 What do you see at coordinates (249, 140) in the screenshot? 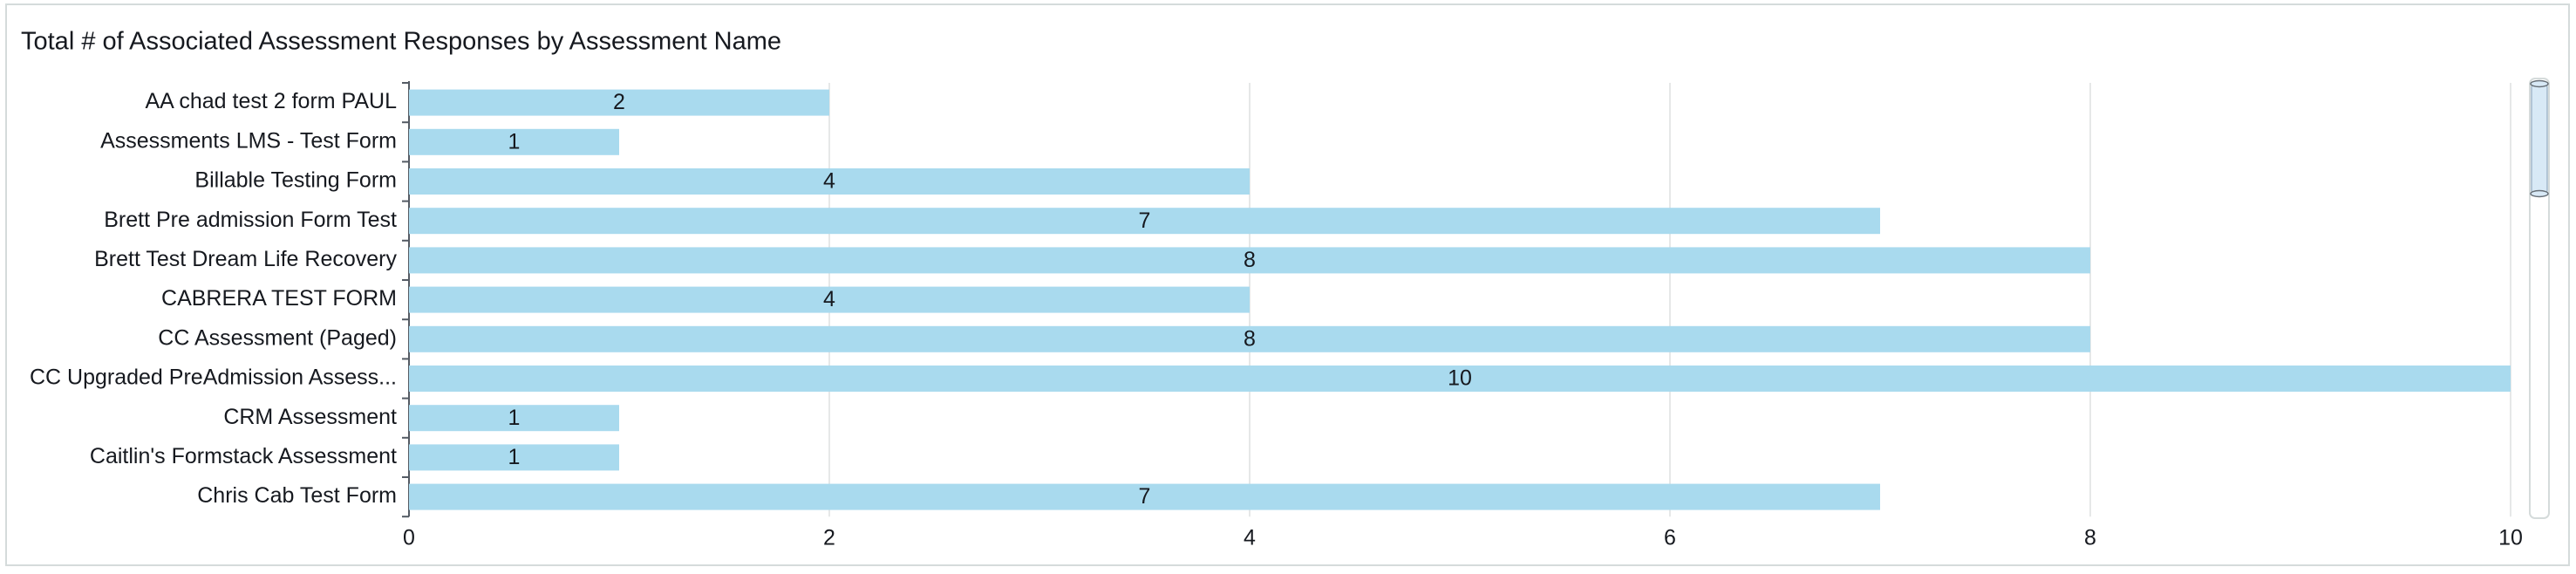
I see `y-tick-label: Assessments LMS - Test Form` at bounding box center [249, 140].